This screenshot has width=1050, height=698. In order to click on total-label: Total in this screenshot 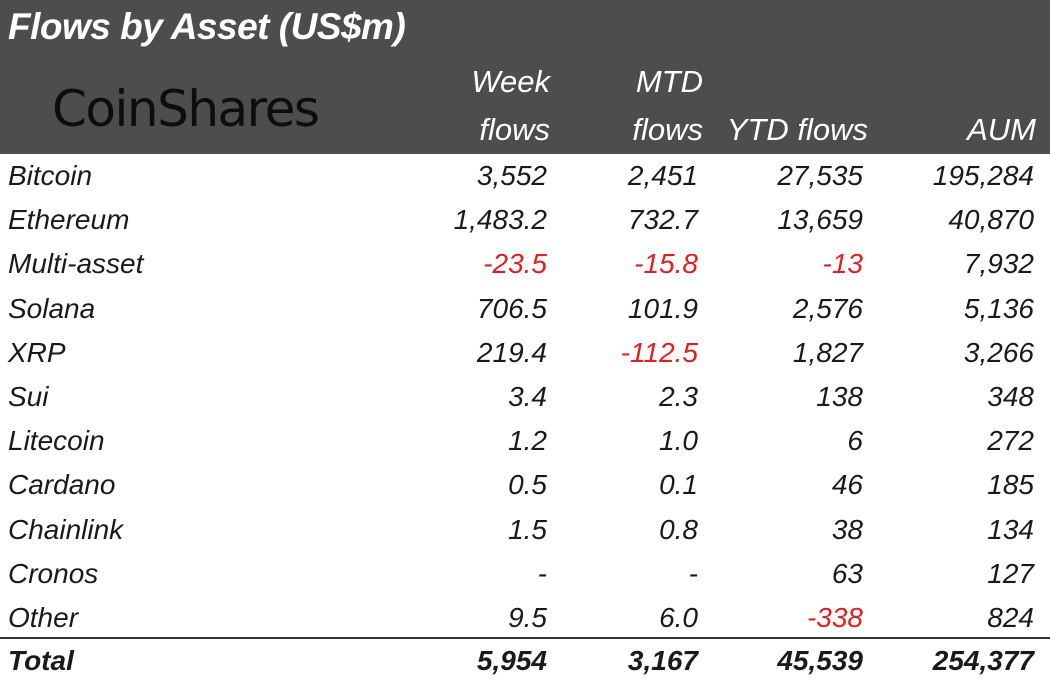, I will do `click(41, 660)`.